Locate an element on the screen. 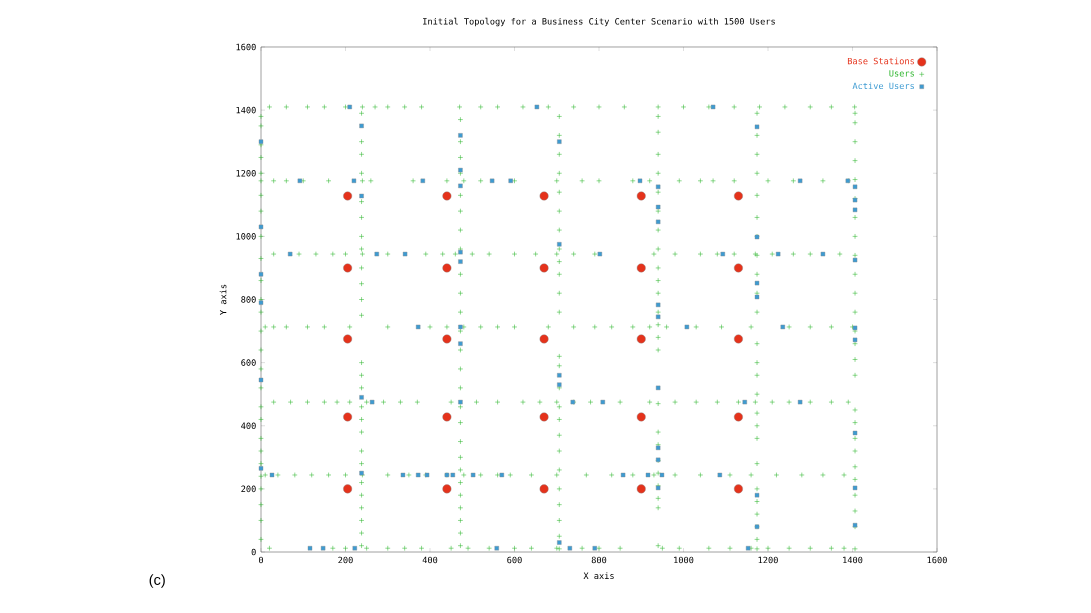 This screenshot has height=613, width=1091. x-tick-label: 0 is located at coordinates (261, 560).